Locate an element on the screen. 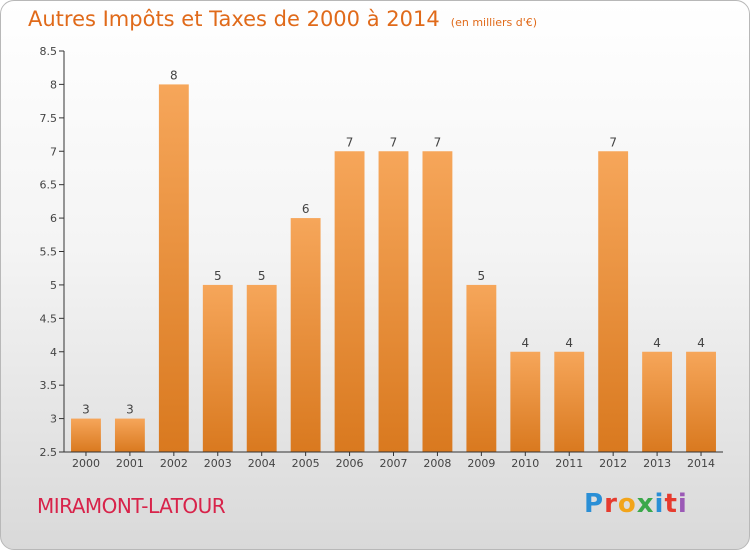 The width and height of the screenshot is (750, 550). x-tick-label: 2002 is located at coordinates (174, 463).